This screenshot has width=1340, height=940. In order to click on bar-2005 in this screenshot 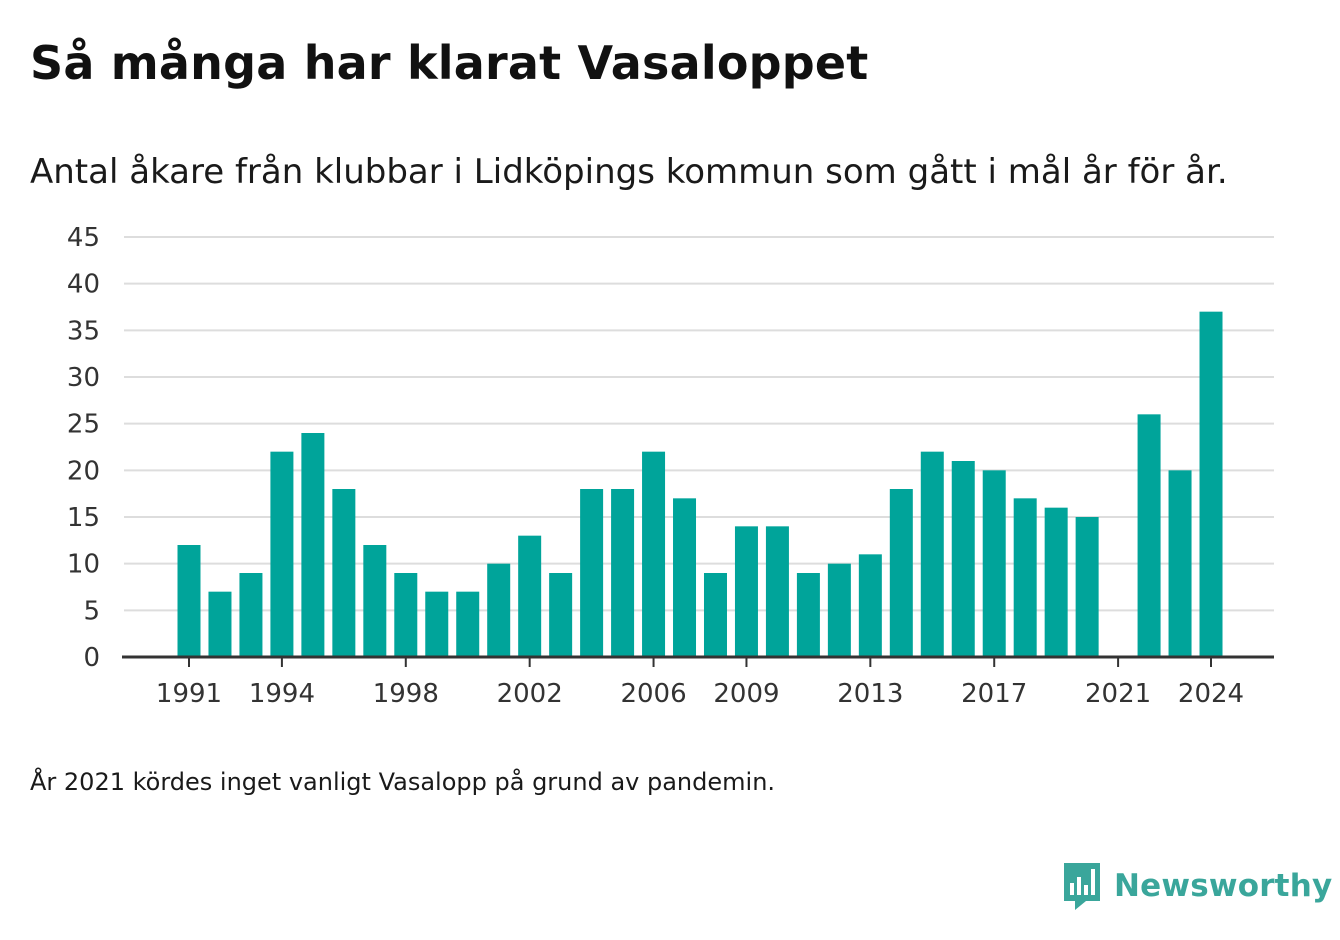, I will do `click(623, 573)`.